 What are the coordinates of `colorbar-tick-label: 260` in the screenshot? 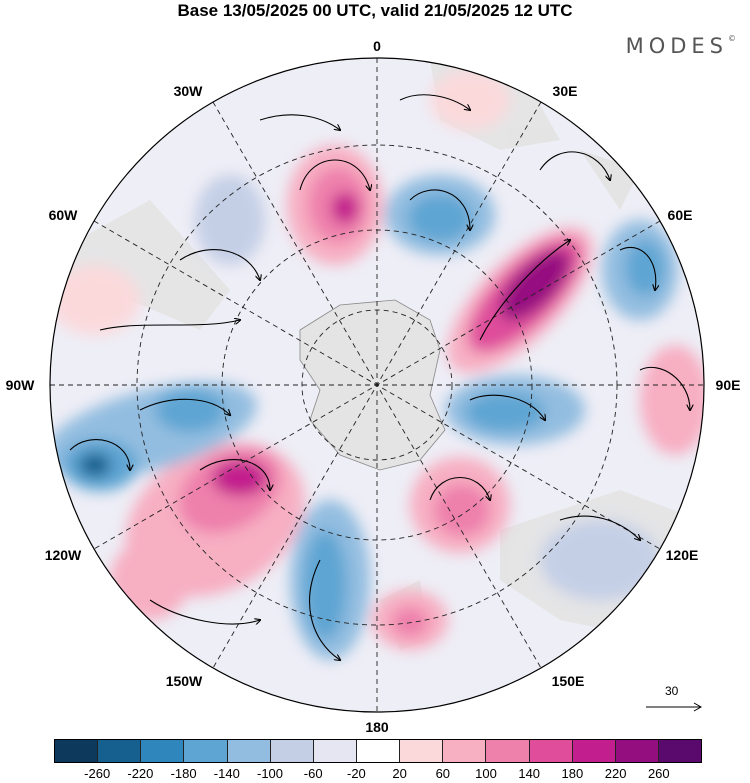 It's located at (658, 773).